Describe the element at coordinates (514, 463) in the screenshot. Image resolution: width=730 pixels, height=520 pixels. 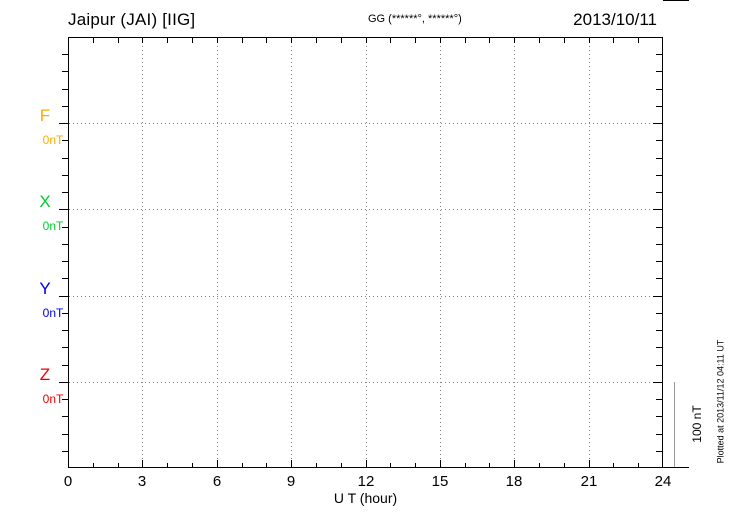
I see `bottom-tick-18h` at that location.